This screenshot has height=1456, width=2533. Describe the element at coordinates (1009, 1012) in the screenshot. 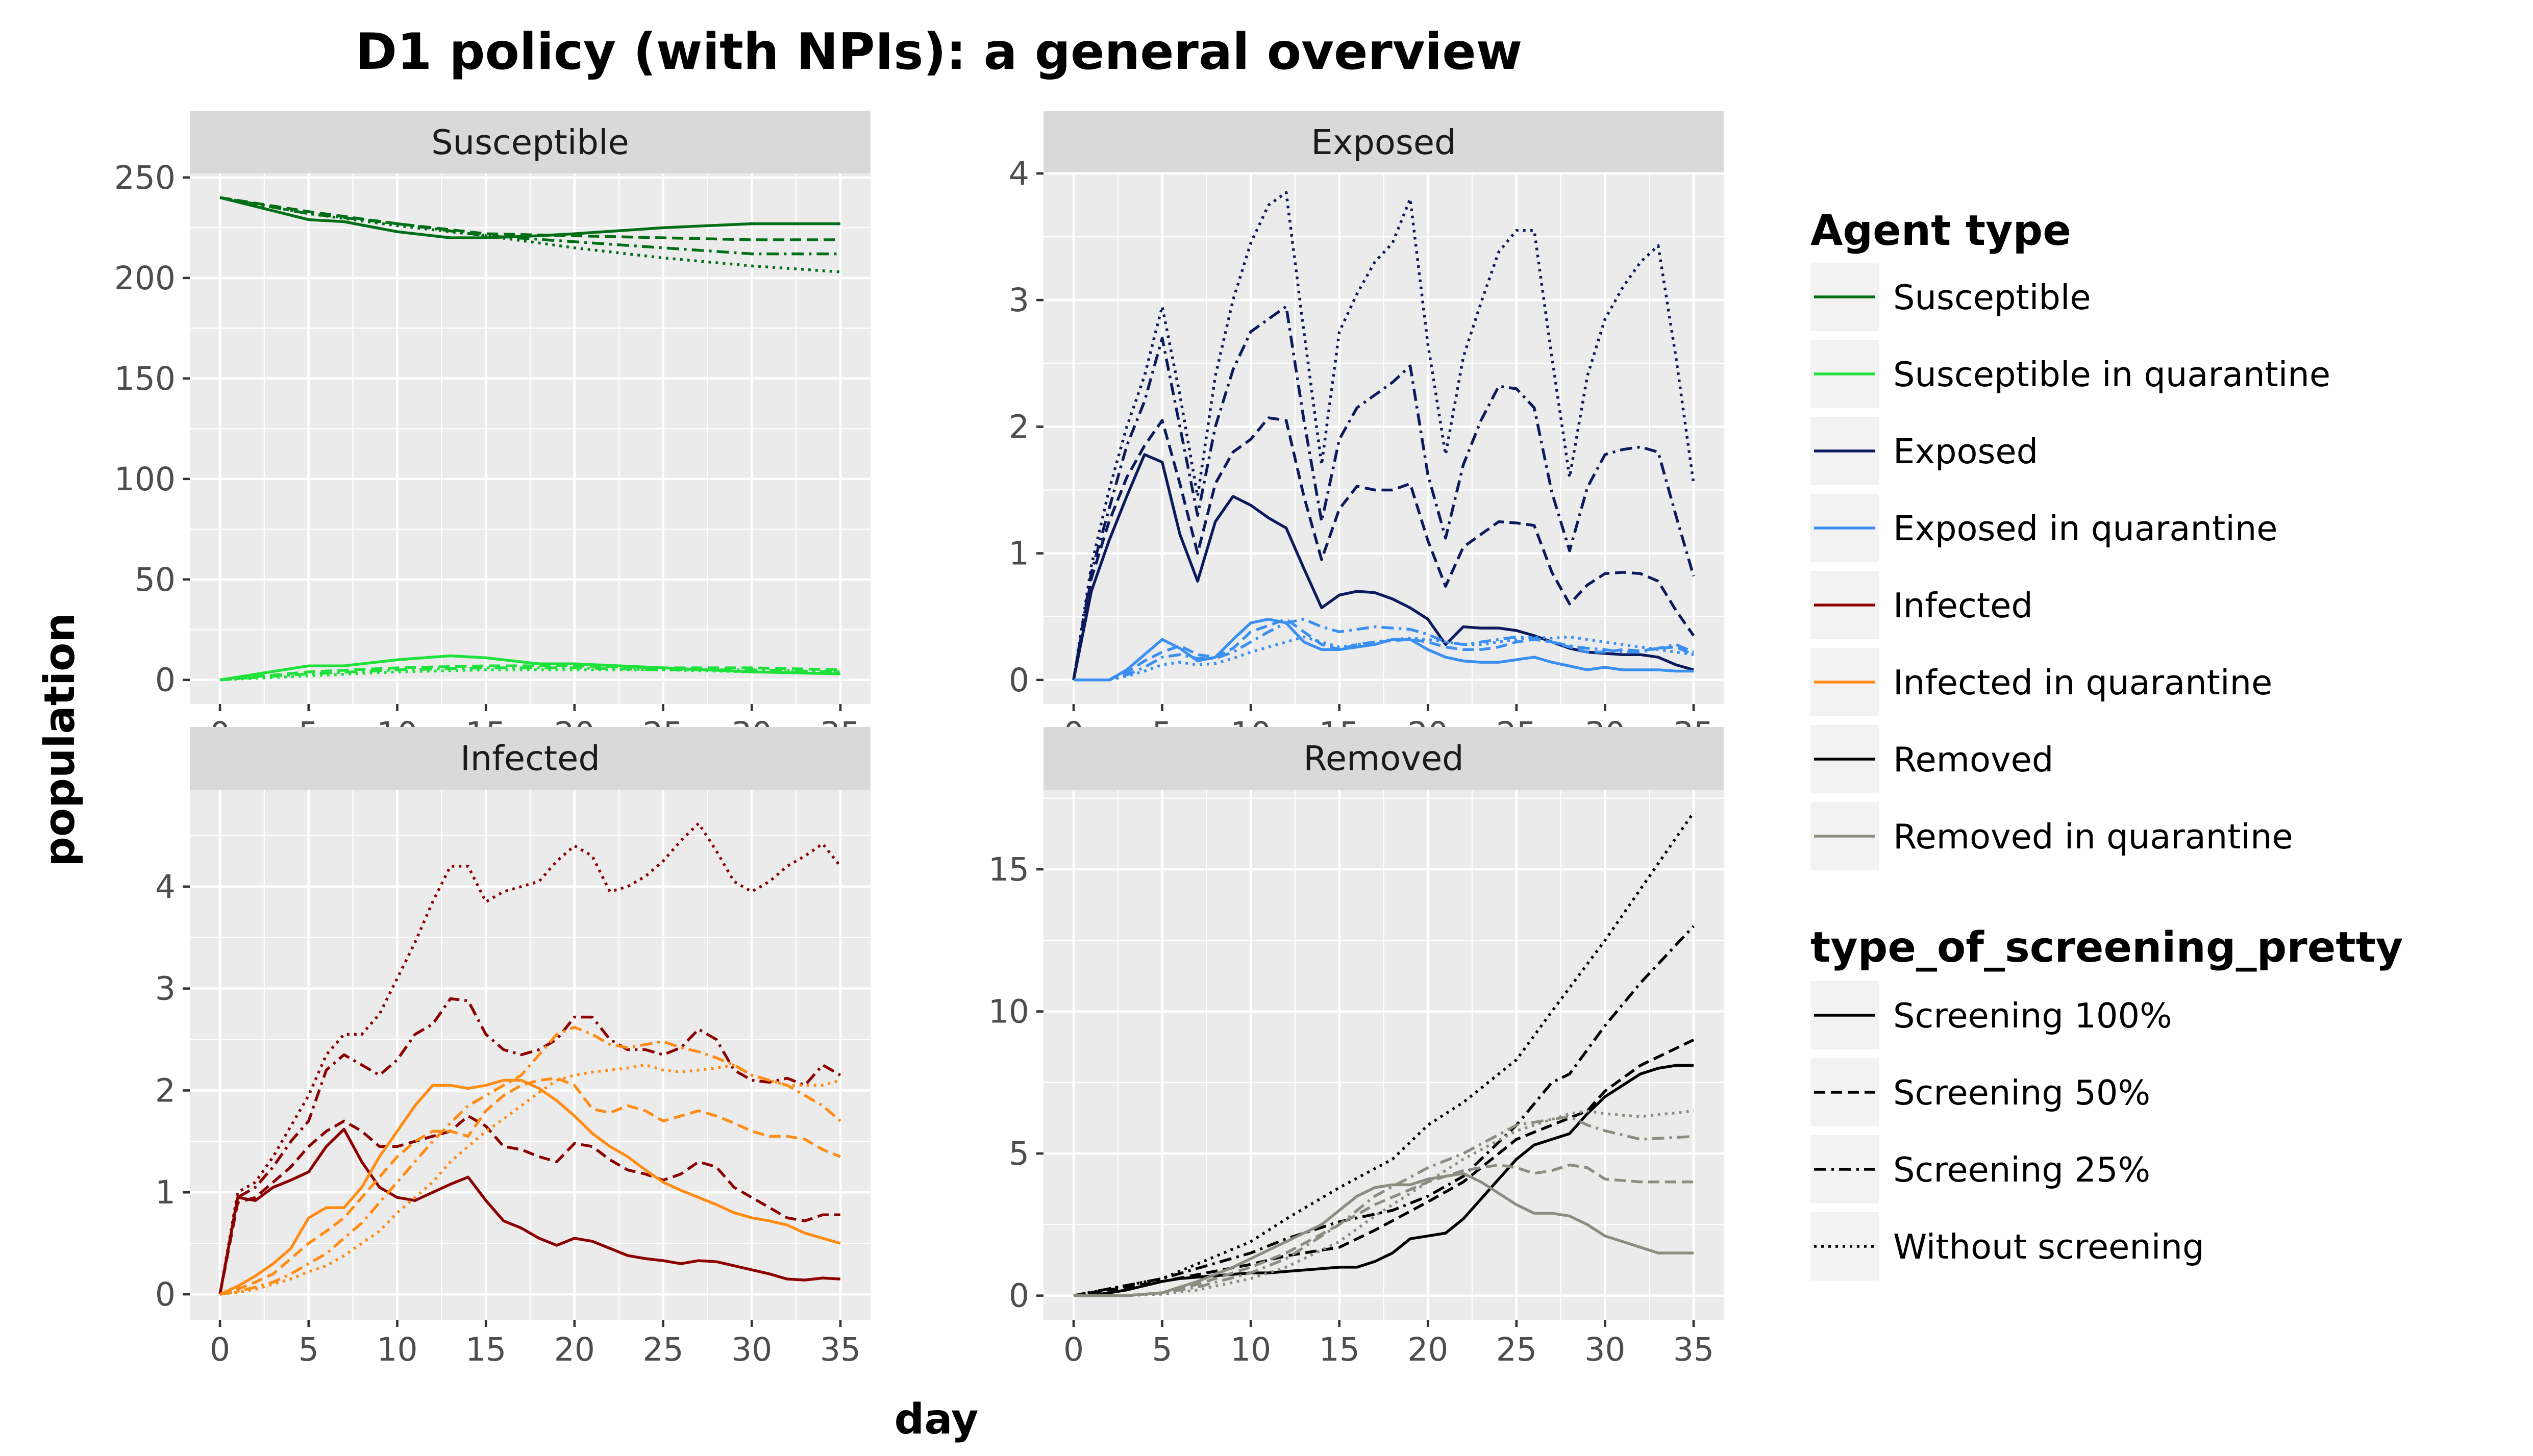

I see `y-tick-label: 10` at that location.